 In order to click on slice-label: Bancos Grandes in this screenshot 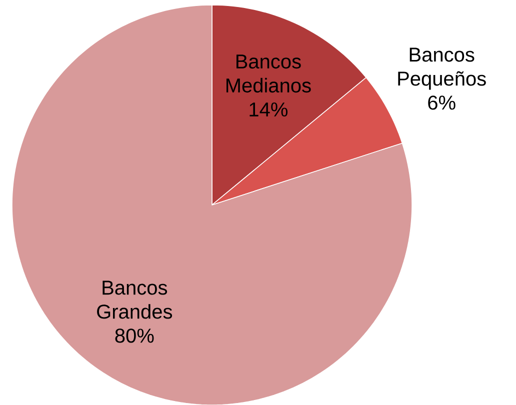, I will do `click(134, 299)`.